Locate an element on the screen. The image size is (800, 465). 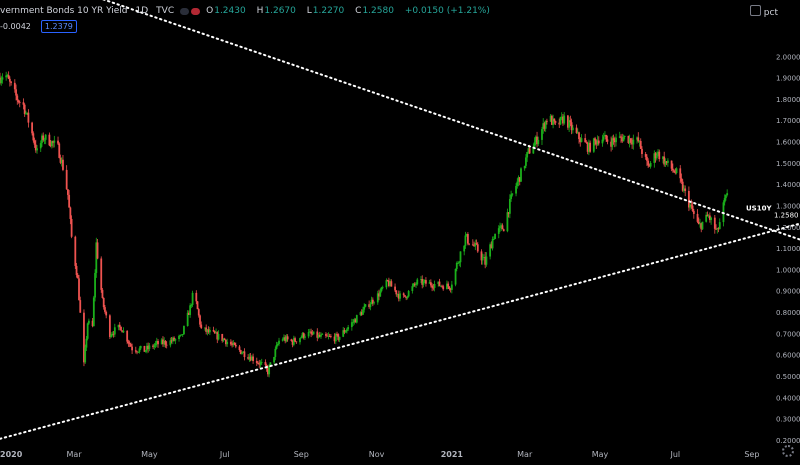
x-tick-label: Sep is located at coordinates (301, 454).